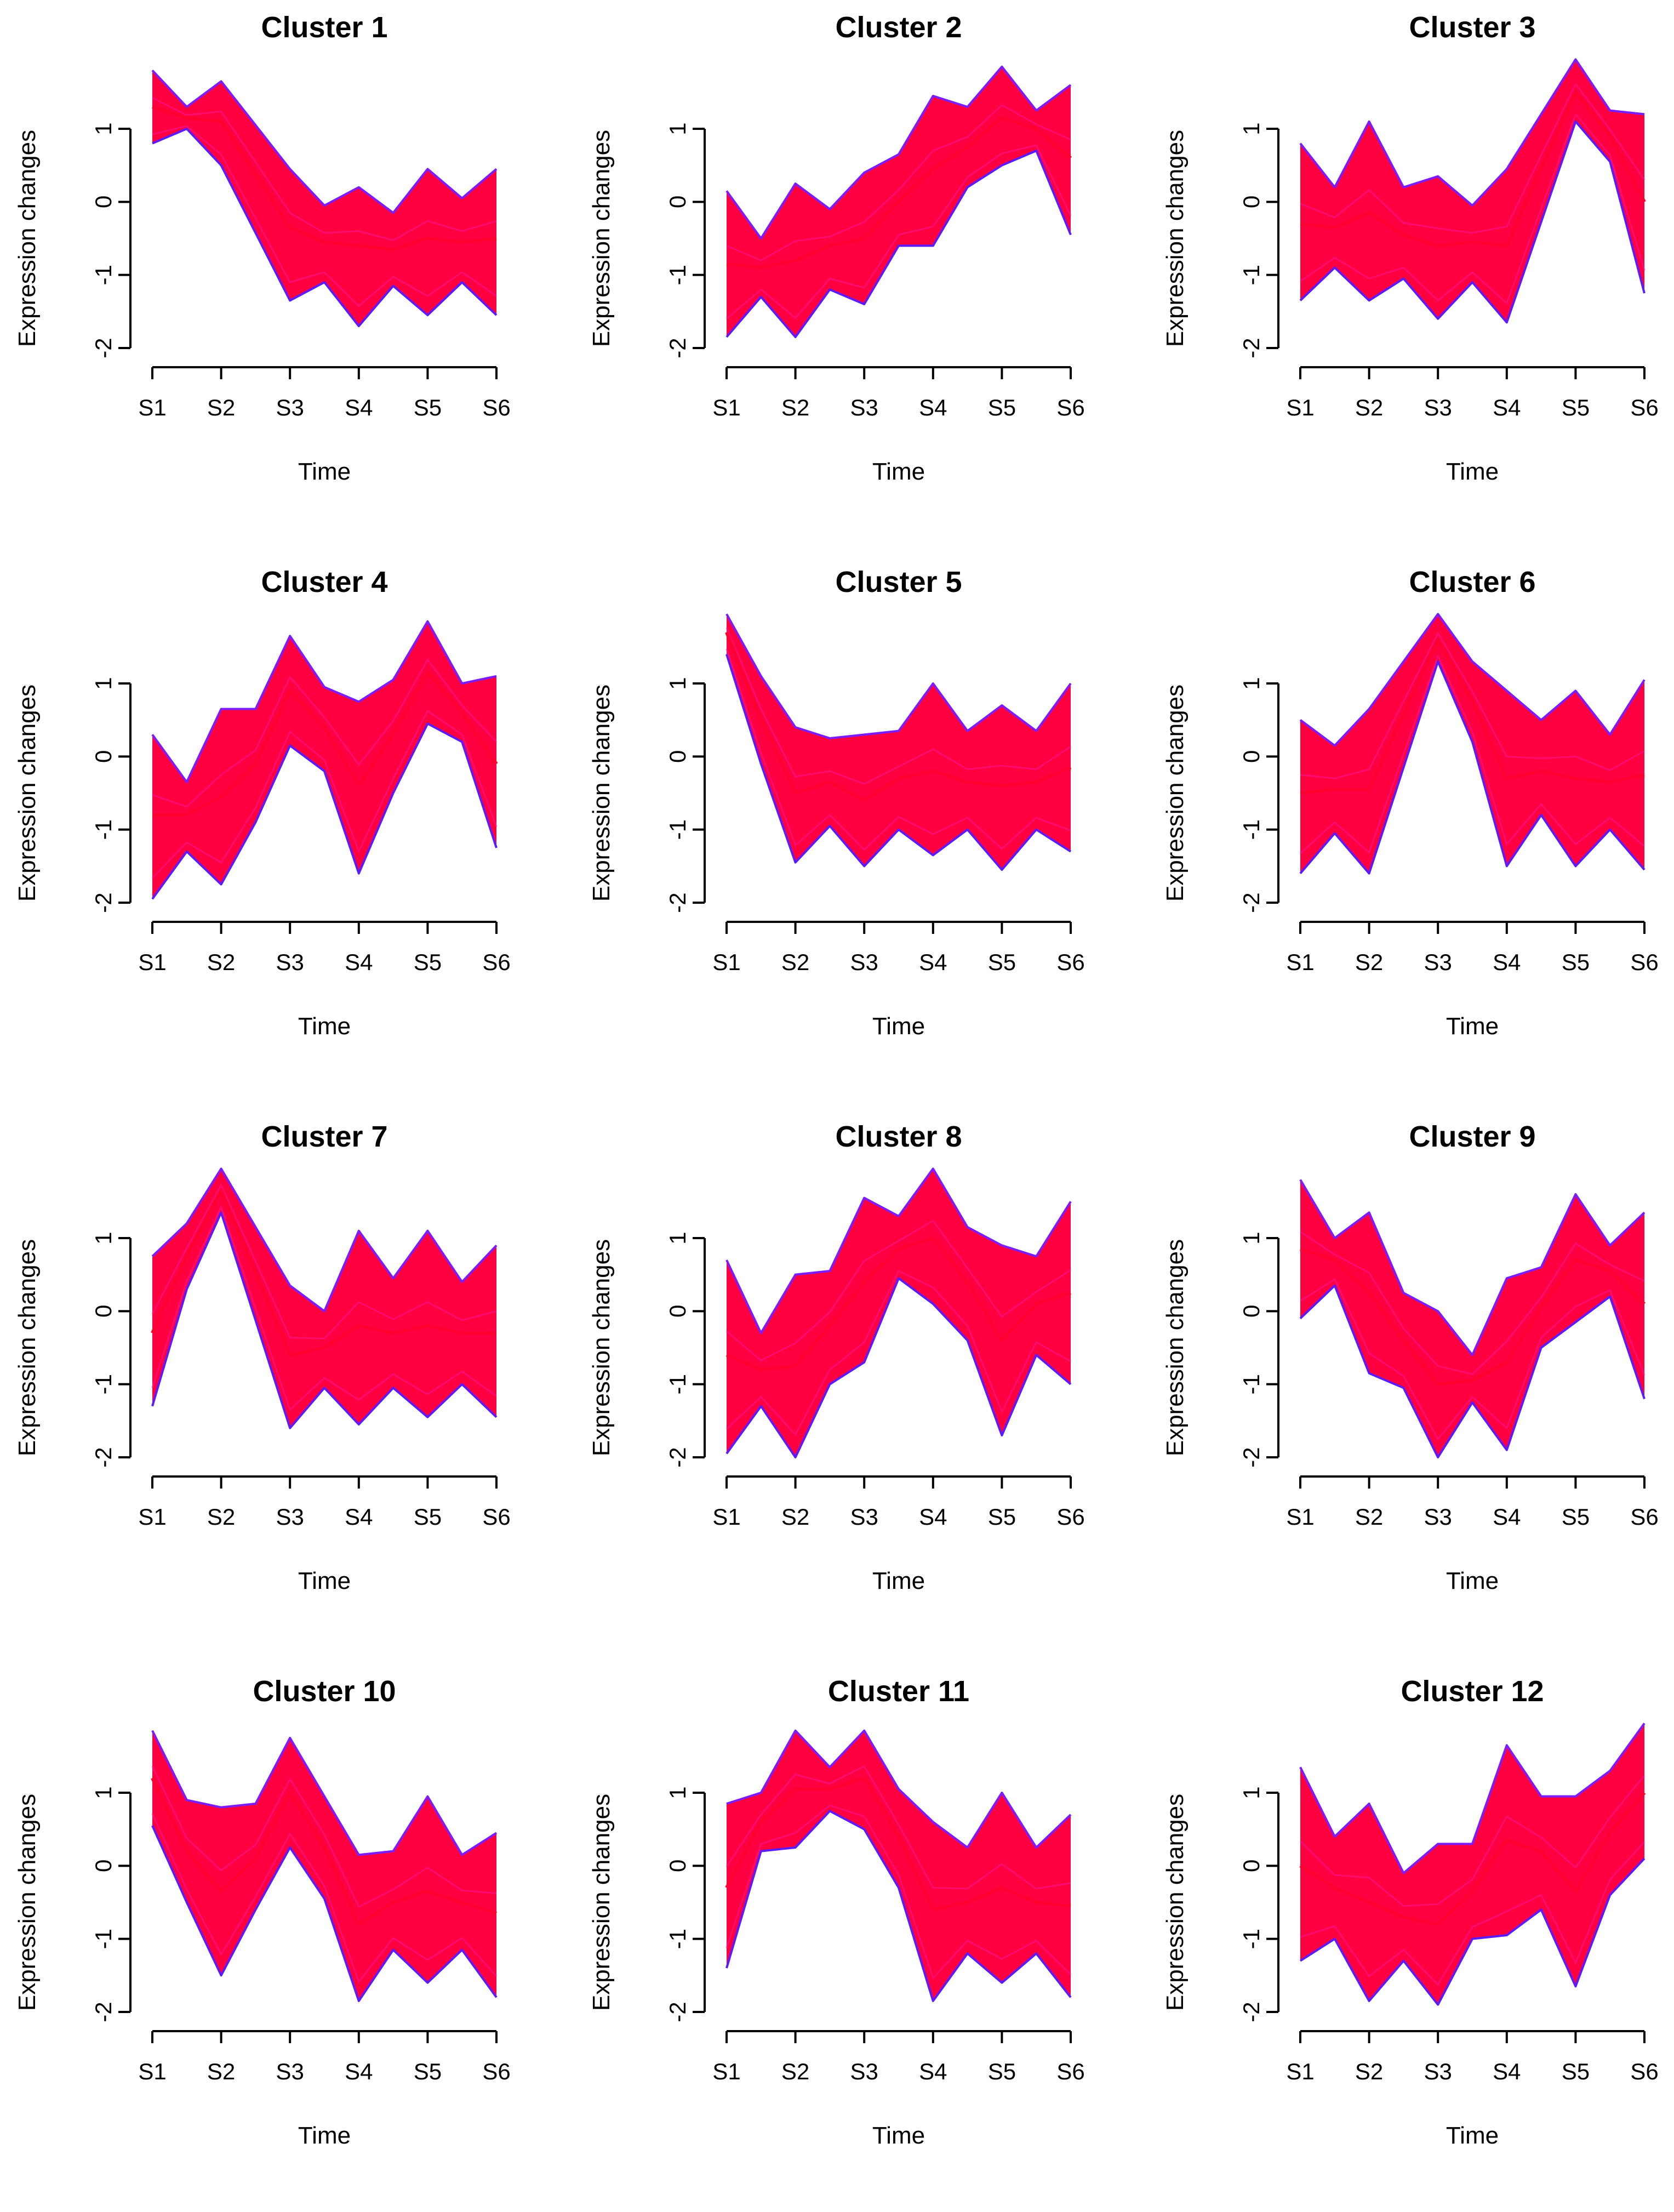 This screenshot has width=1674, height=2212. I want to click on chart-title: Cluster 8, so click(898, 1136).